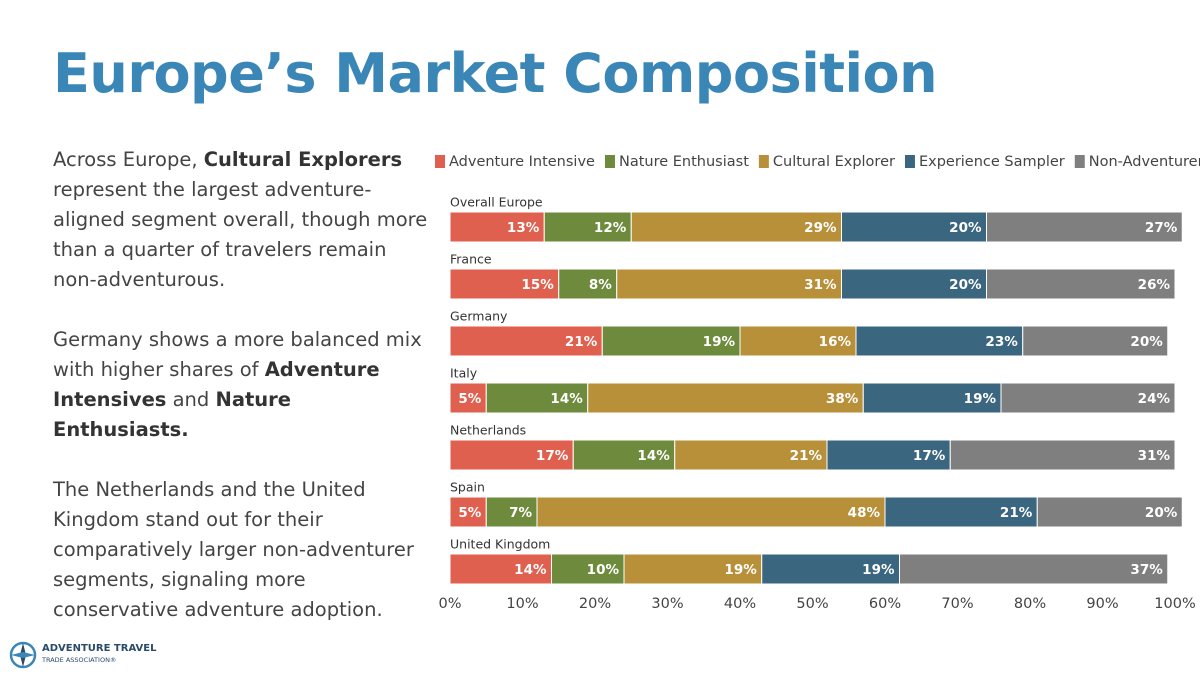 Image resolution: width=1200 pixels, height=677 pixels. I want to click on value-label: 38%, so click(842, 399).